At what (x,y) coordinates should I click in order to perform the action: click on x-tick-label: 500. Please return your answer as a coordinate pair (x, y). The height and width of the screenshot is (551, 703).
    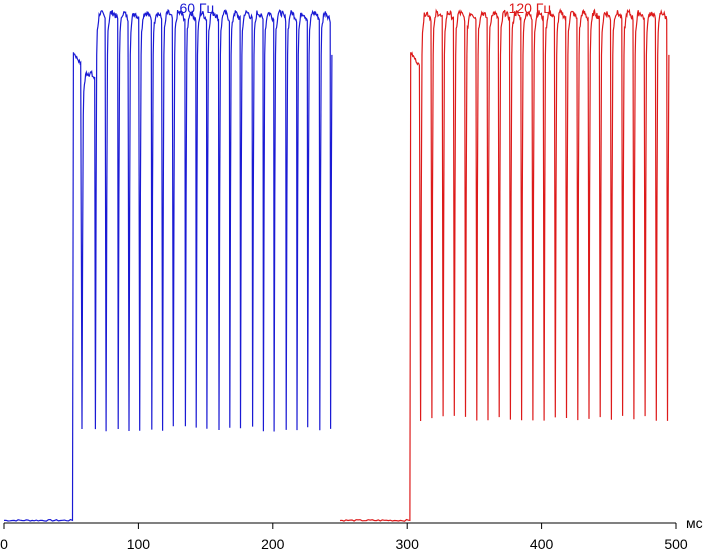
    Looking at the image, I should click on (676, 543).